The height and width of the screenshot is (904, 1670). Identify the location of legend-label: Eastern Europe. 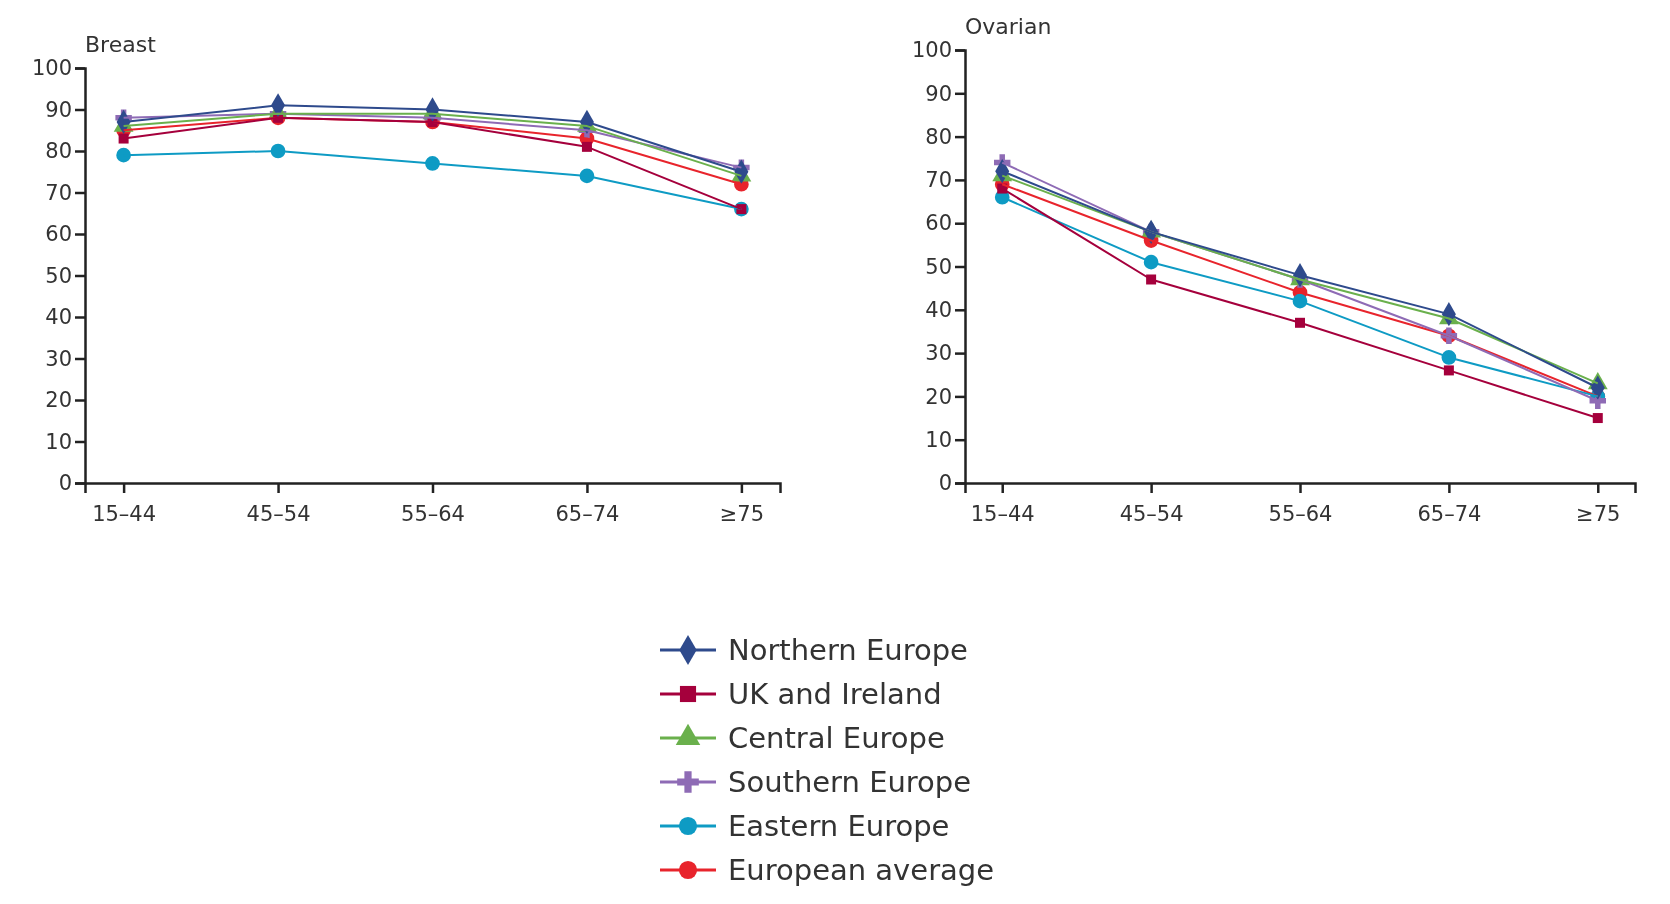
(839, 826).